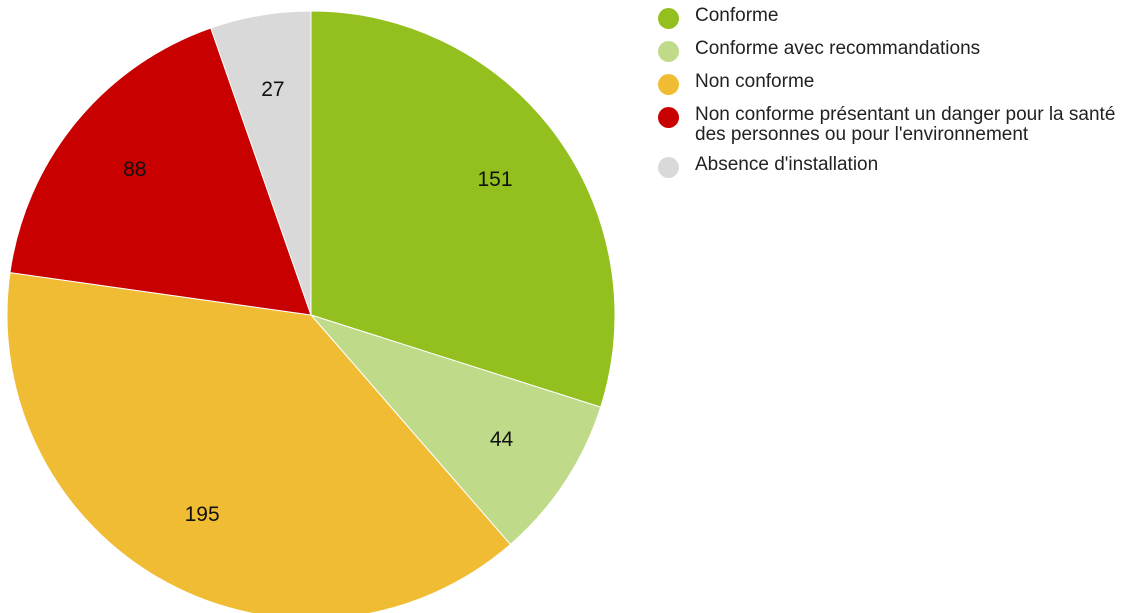 Image resolution: width=1140 pixels, height=613 pixels. I want to click on legend-label: Conforme avec recommandations, so click(838, 48).